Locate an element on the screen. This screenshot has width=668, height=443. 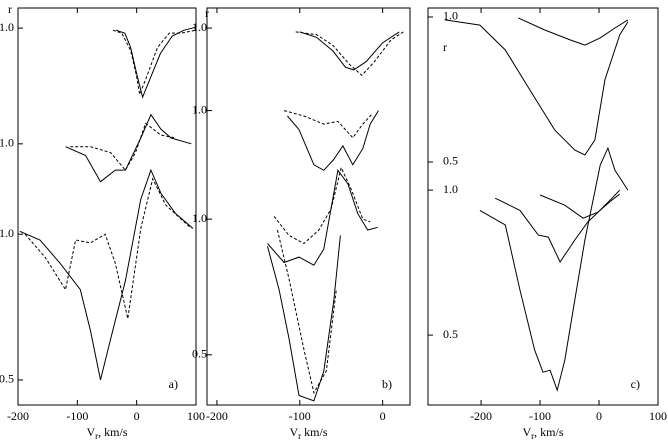
x-axis-label: Vr km/s is located at coordinates (308, 433).